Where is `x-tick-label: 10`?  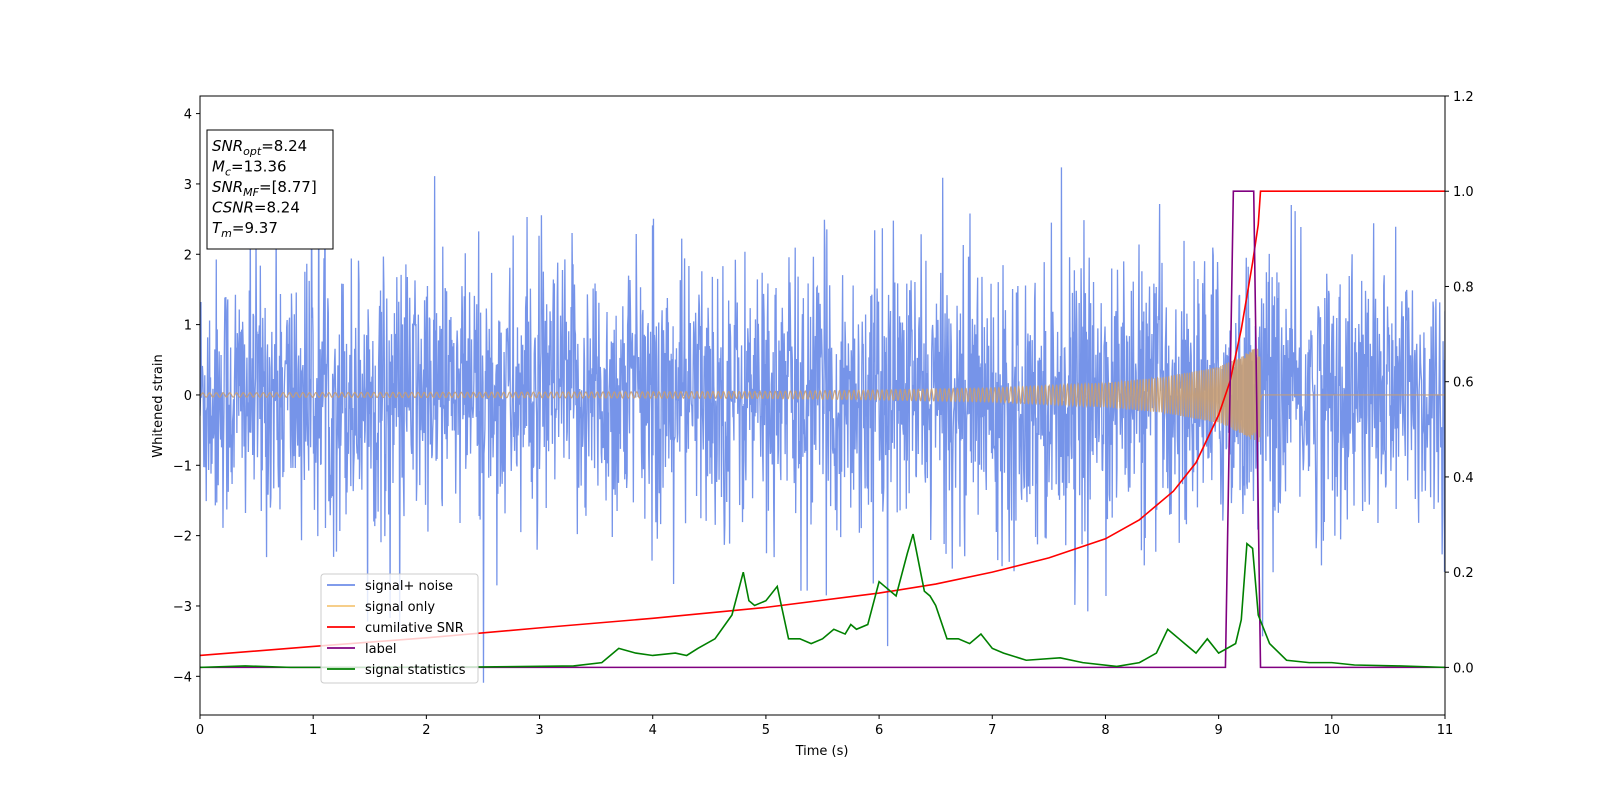 x-tick-label: 10 is located at coordinates (1332, 730).